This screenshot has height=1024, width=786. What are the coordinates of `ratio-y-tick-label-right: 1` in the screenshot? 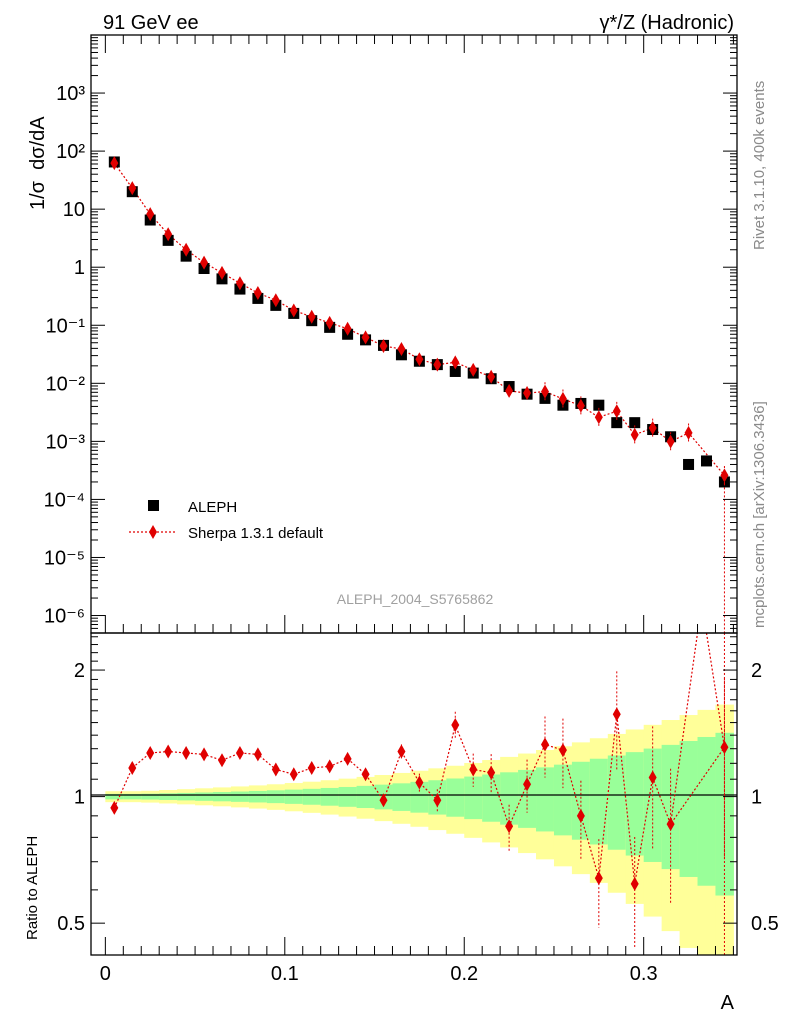 It's located at (756, 798).